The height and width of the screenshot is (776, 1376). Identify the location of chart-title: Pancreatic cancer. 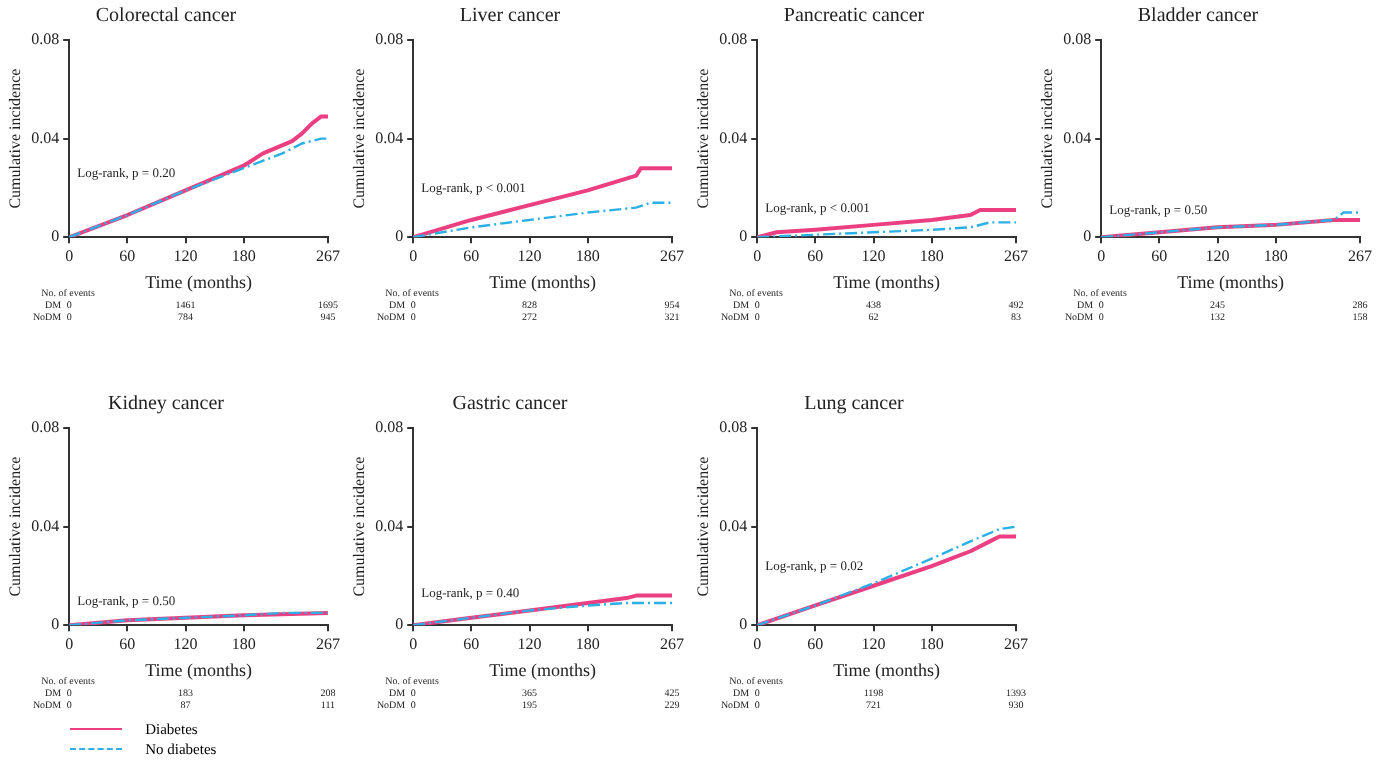
(854, 16).